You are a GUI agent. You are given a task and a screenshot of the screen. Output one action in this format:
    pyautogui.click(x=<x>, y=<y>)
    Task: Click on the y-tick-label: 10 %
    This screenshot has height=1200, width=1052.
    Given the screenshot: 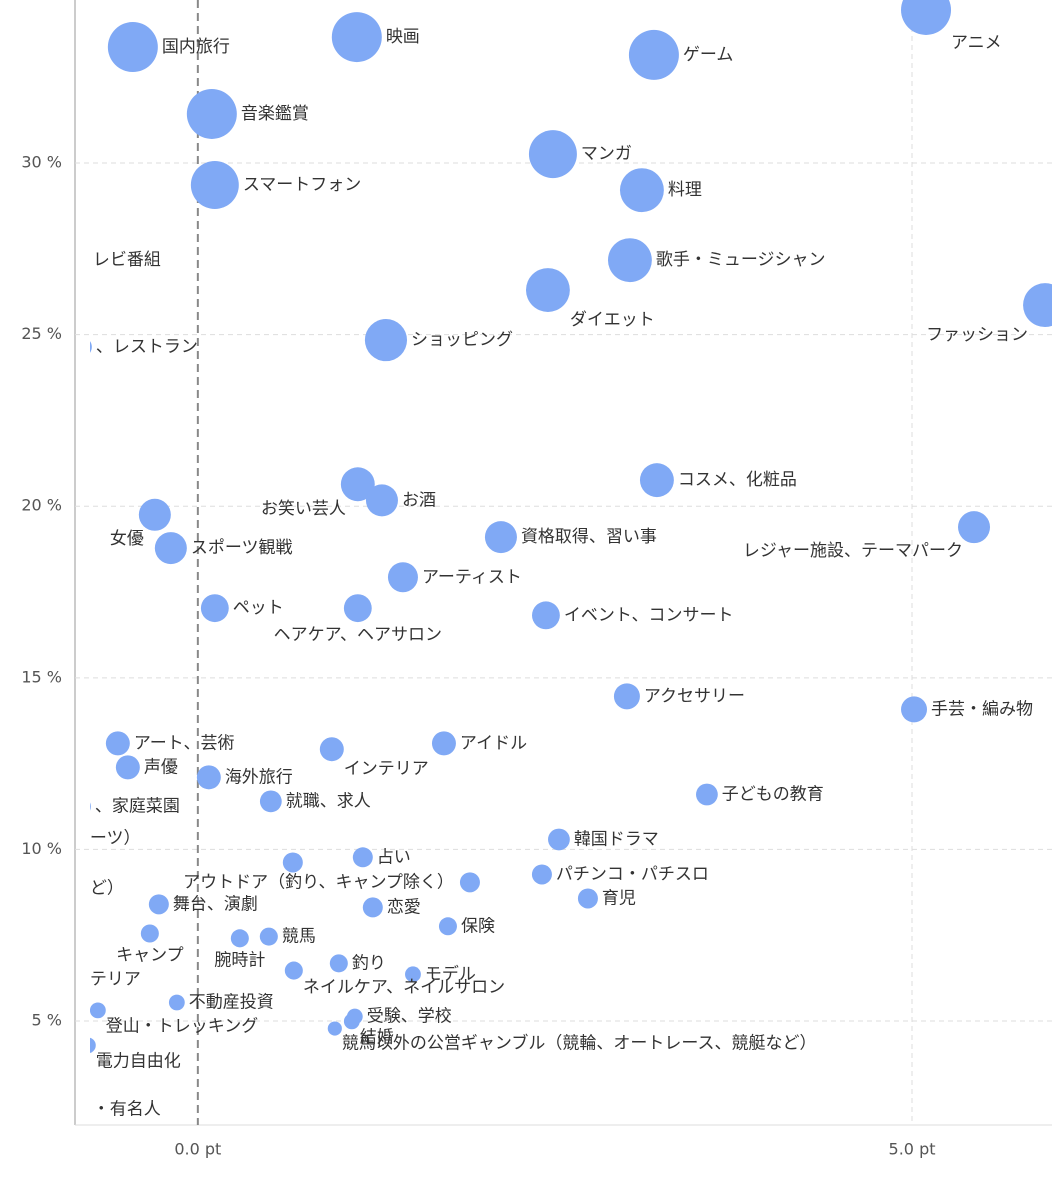 What is the action you would take?
    pyautogui.click(x=41, y=848)
    